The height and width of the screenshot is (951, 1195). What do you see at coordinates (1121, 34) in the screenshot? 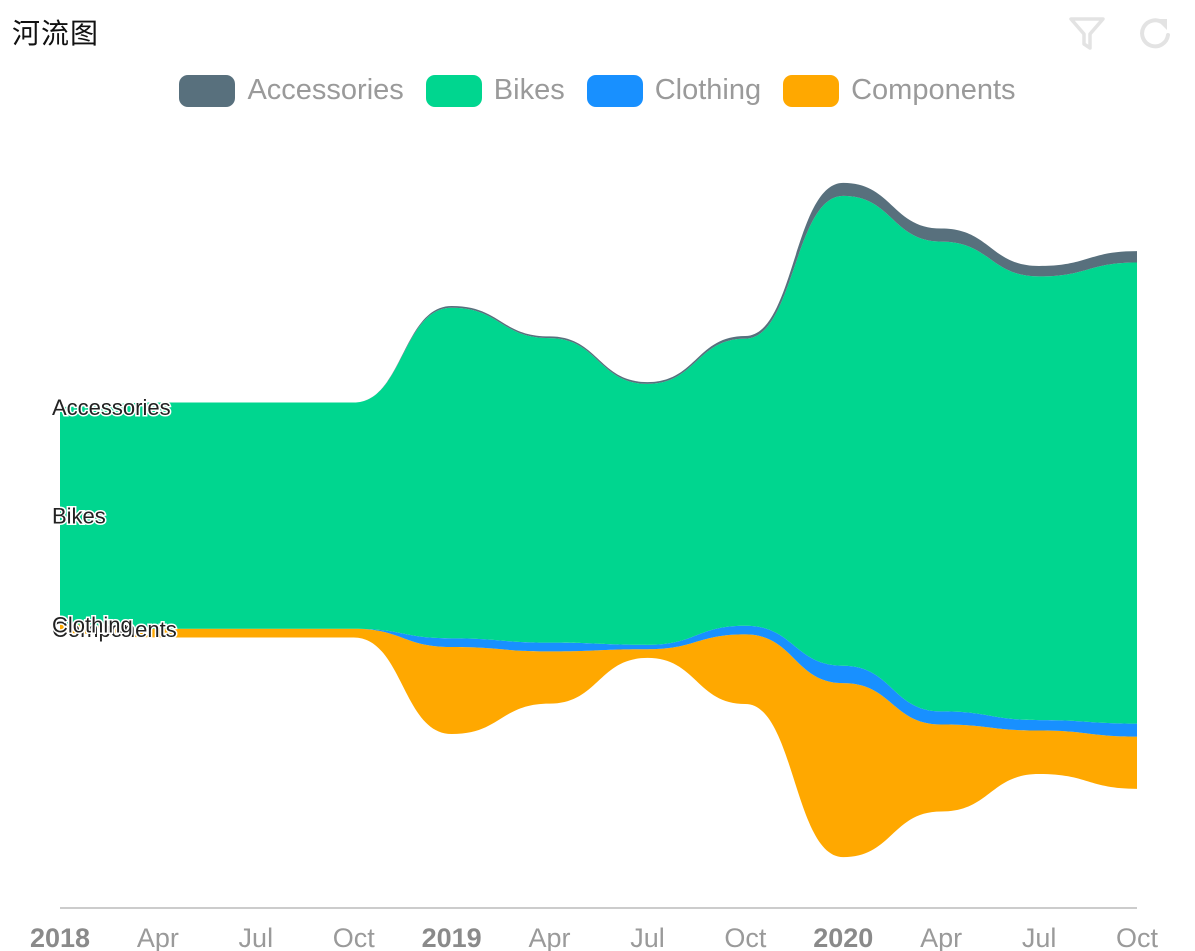
I see `chart-toolbar` at bounding box center [1121, 34].